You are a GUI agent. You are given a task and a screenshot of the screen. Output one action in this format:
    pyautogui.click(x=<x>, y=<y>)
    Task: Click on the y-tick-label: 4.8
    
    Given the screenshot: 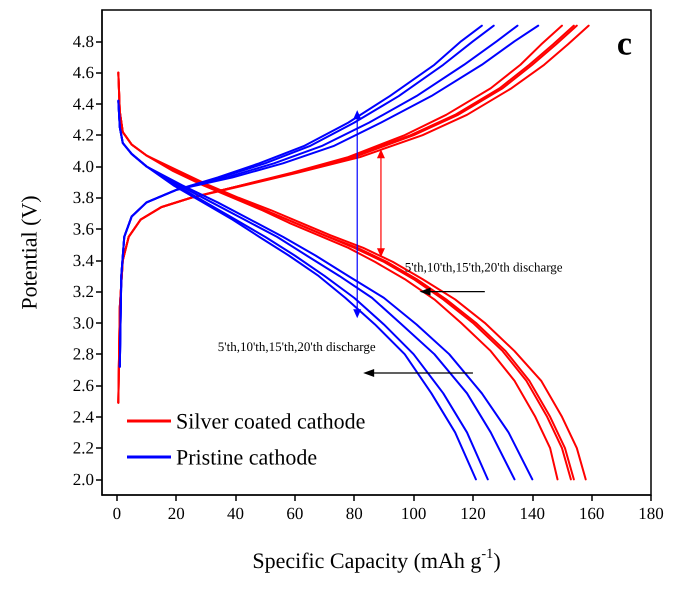 What is the action you would take?
    pyautogui.click(x=83, y=41)
    